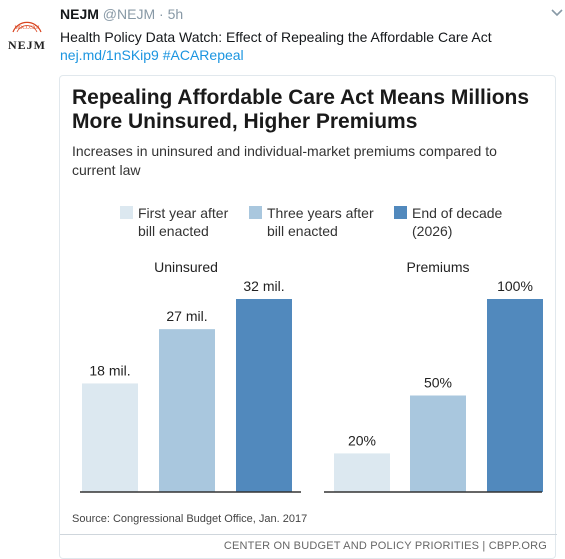  I want to click on avatar: MDCCCXII NEJM, so click(27, 30).